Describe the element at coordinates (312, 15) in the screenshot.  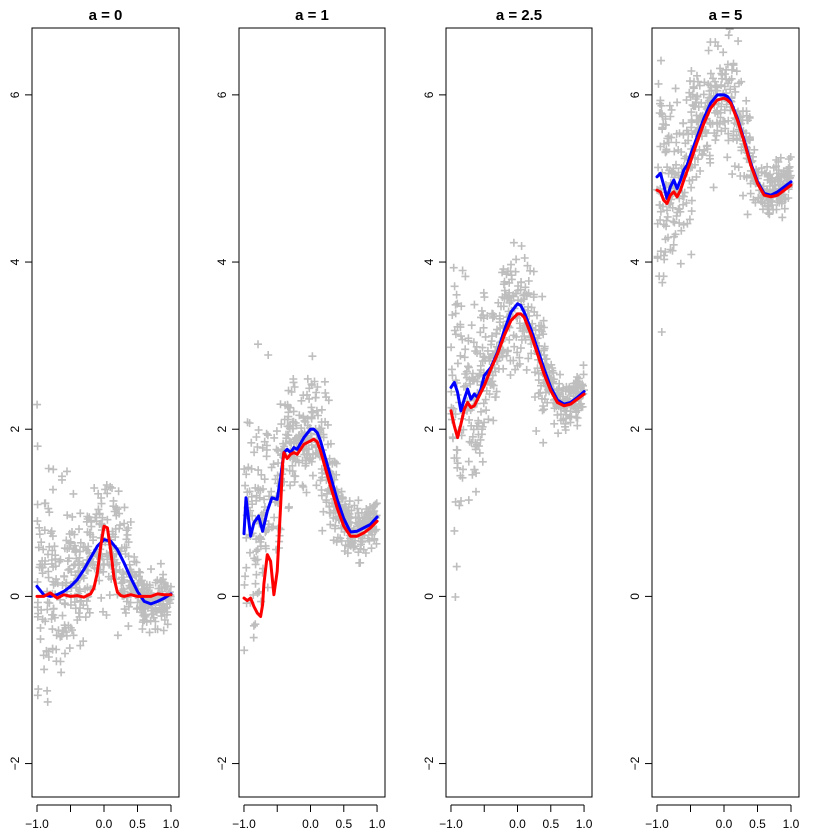
I see `panel-title: a = 1` at that location.